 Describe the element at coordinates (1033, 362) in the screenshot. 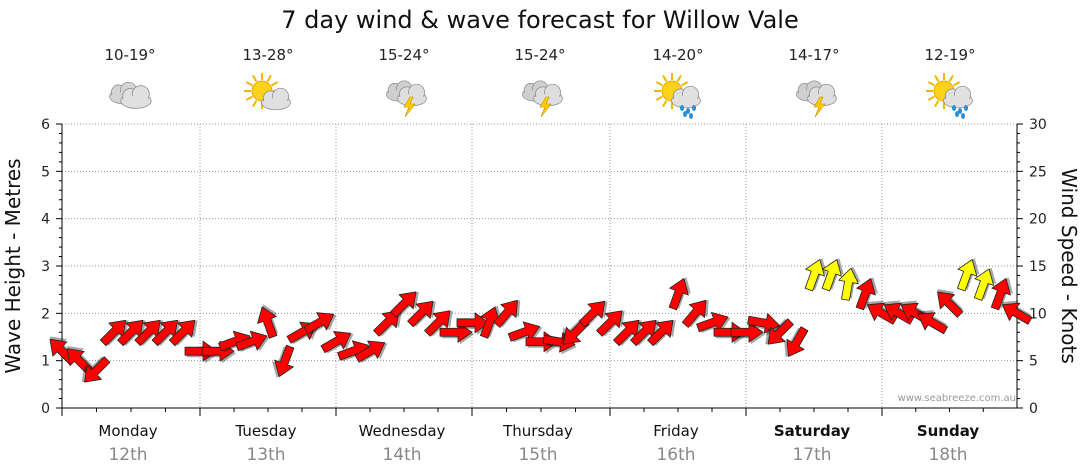

I see `y-tick-label-right: 5` at that location.